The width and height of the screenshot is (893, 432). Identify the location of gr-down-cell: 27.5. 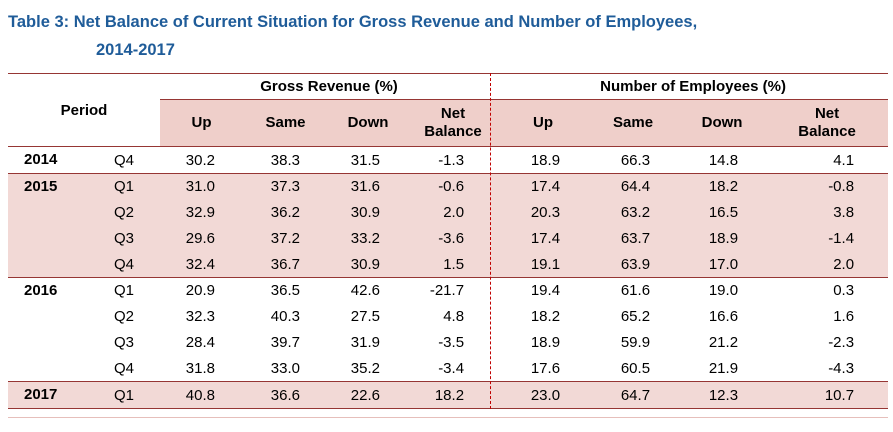
(368, 316).